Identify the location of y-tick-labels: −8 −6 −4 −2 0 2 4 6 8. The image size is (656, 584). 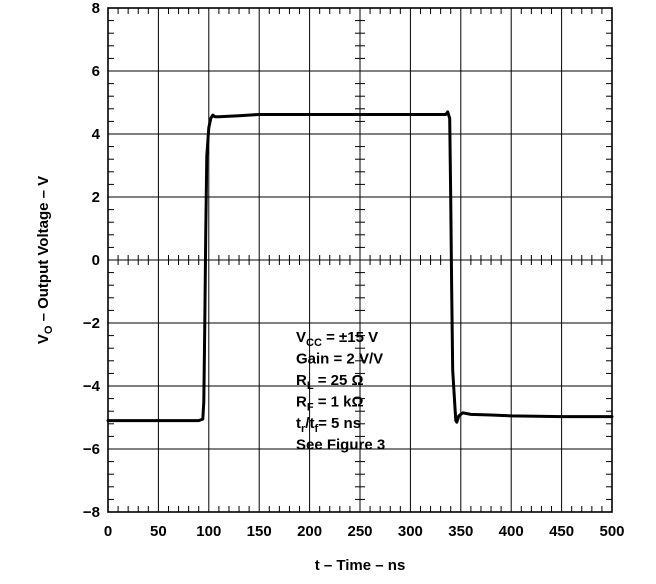
(92, 260).